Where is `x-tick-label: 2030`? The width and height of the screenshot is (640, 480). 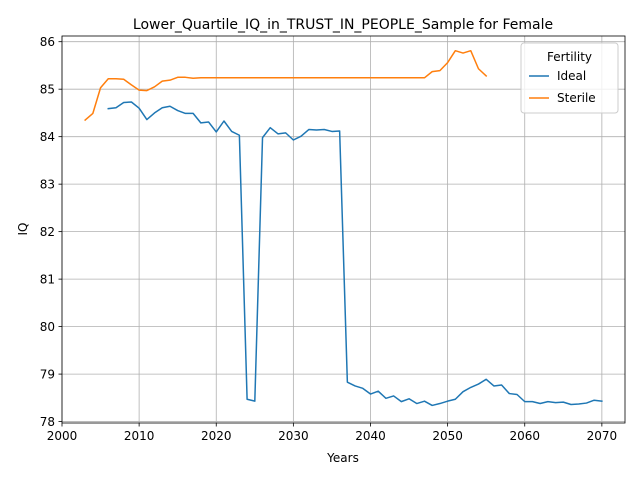 x-tick-label: 2030 is located at coordinates (293, 436).